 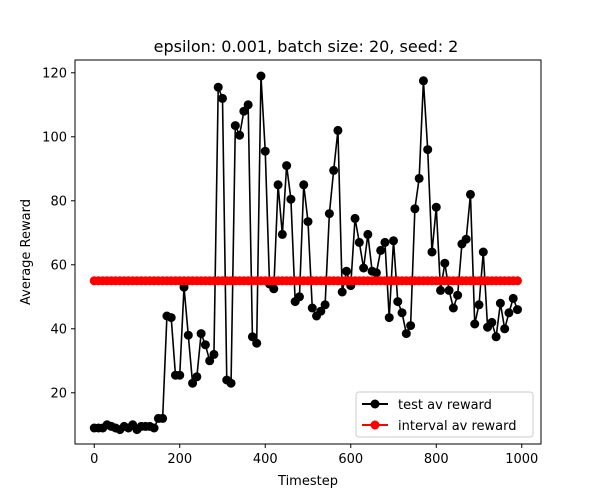 I want to click on y-axis-label: Average Reward, so click(x=26, y=252).